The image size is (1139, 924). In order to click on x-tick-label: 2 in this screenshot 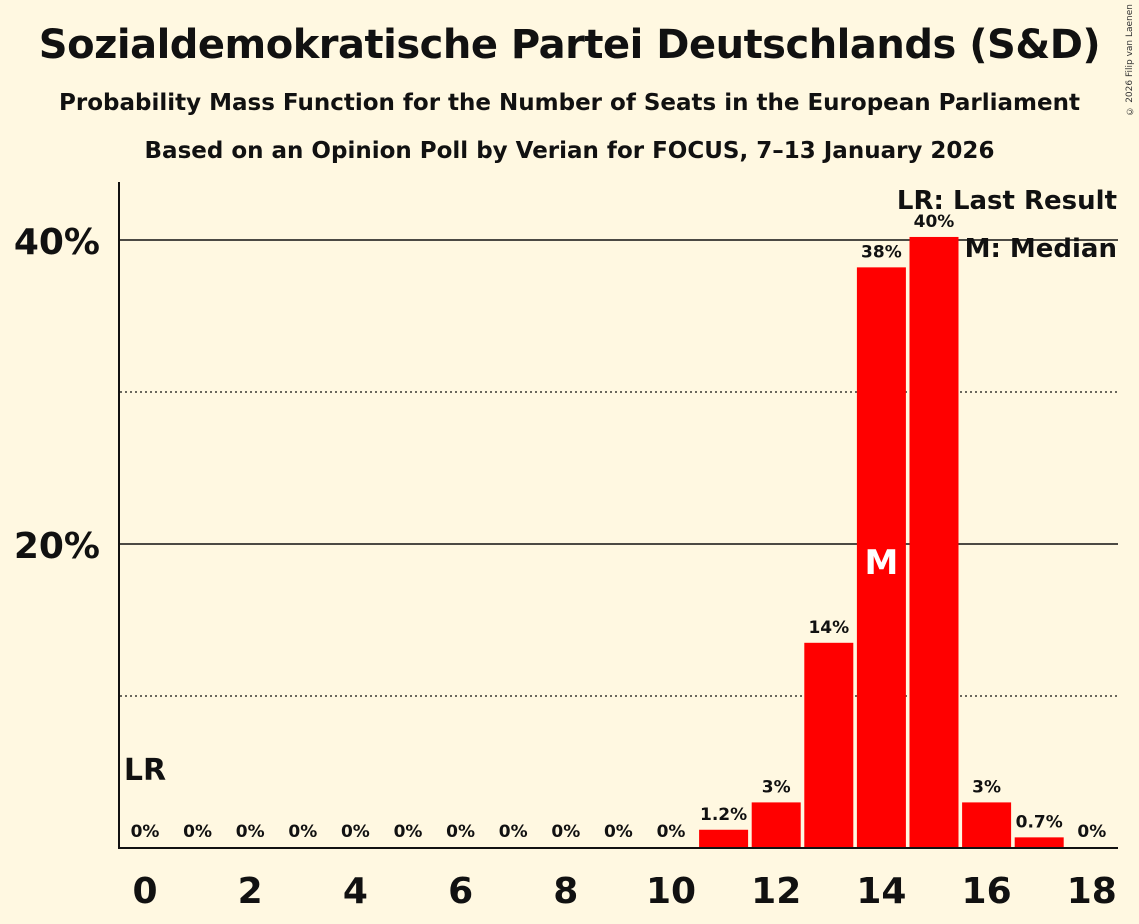, I will do `click(250, 891)`.